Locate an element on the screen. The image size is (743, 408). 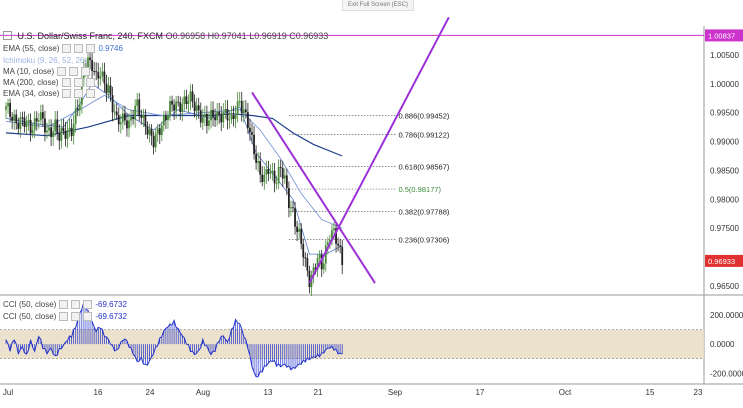
exit-fullscreen-button: Exit Full Screen (ESC) is located at coordinates (378, 5).